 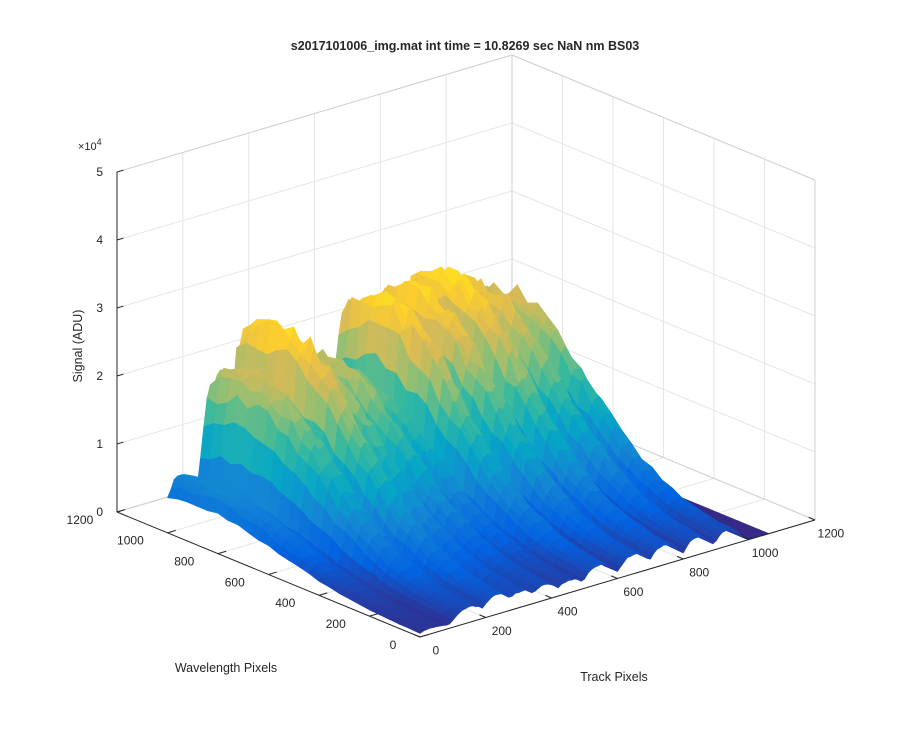 I want to click on x-tick-label: 400, so click(x=568, y=612).